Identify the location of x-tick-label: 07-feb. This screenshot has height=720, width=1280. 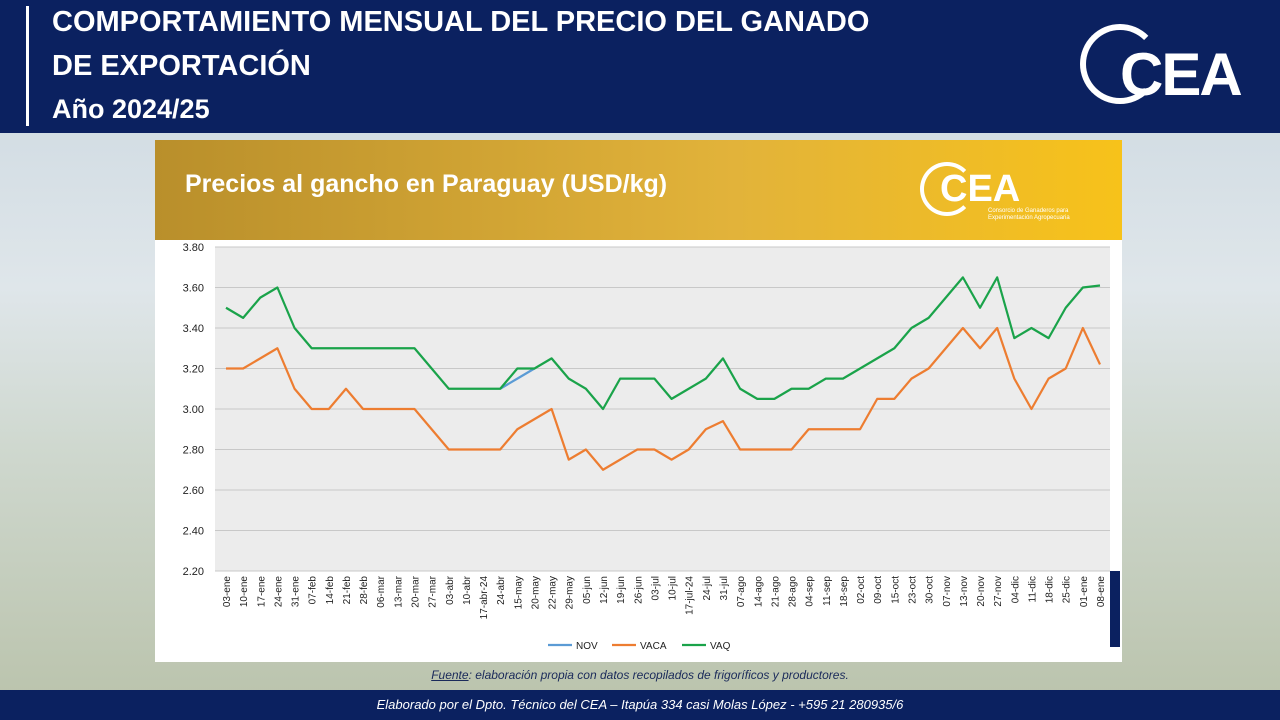
(313, 590).